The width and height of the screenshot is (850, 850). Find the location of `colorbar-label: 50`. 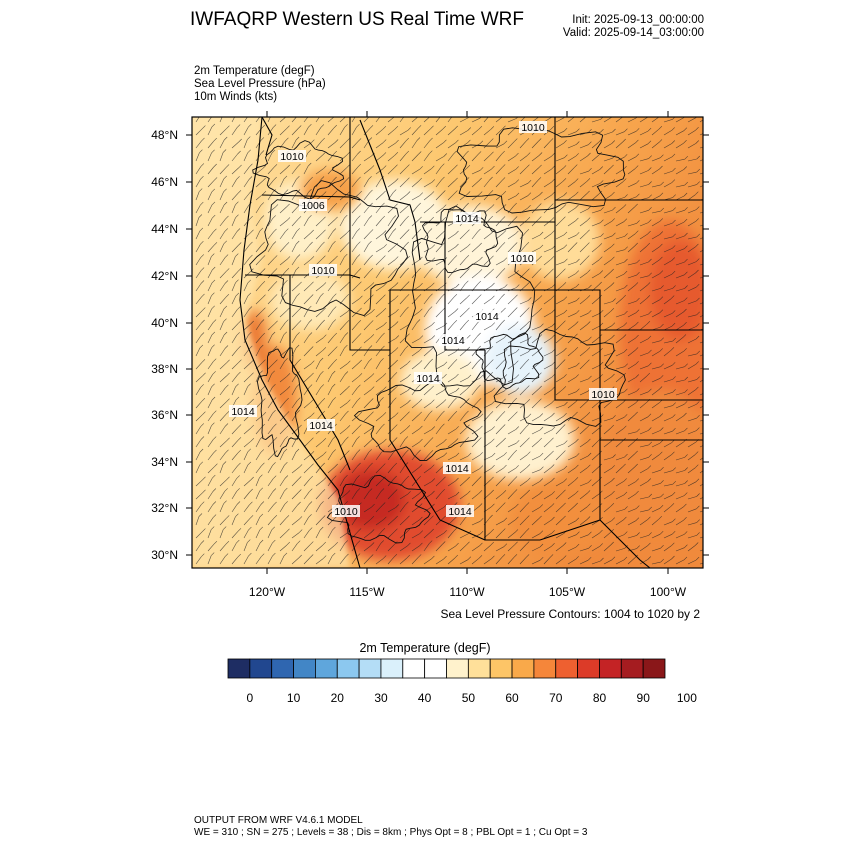

colorbar-label: 50 is located at coordinates (469, 698).